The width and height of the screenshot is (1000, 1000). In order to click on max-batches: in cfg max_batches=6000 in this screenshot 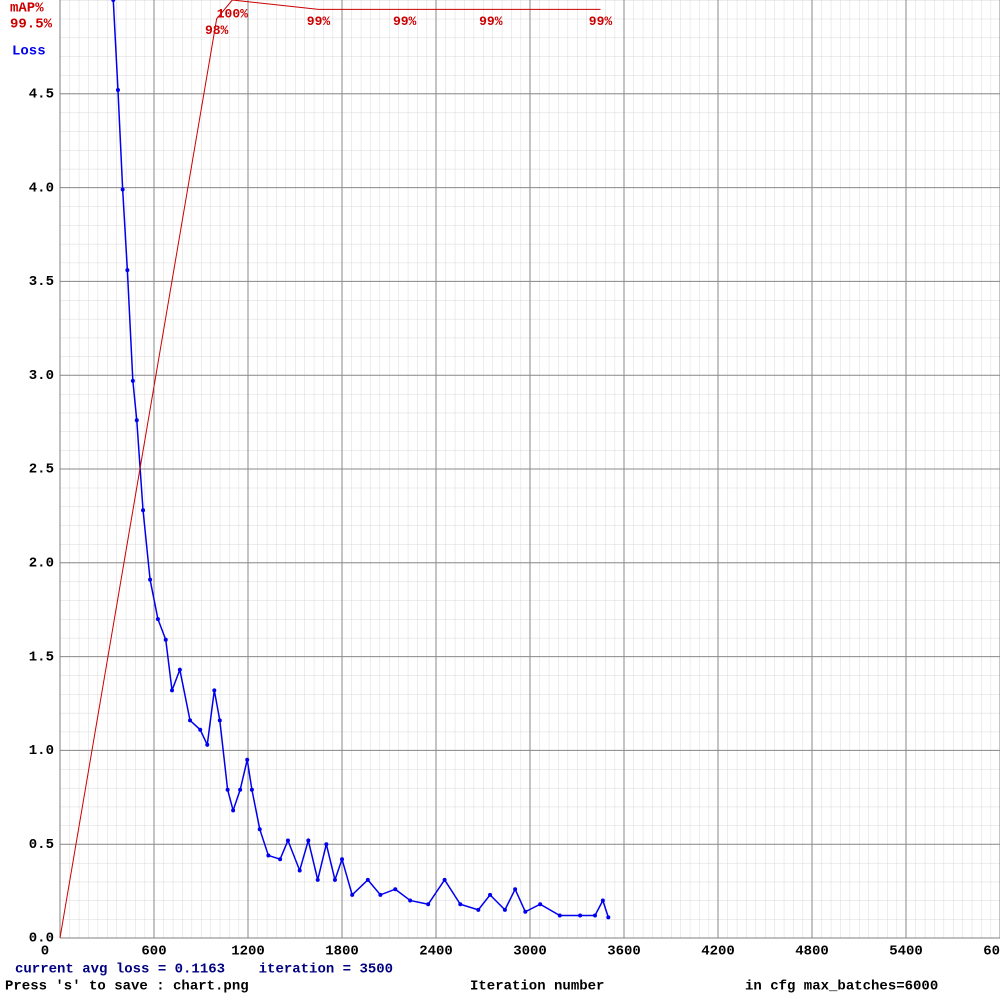, I will do `click(841, 987)`.